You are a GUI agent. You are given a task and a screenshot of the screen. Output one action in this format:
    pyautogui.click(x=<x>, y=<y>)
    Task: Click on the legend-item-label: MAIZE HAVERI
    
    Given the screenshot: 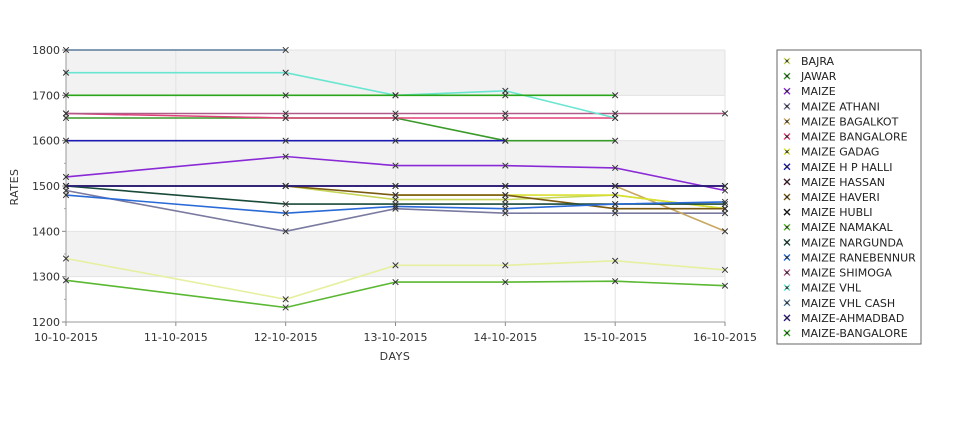 What is the action you would take?
    pyautogui.click(x=840, y=197)
    